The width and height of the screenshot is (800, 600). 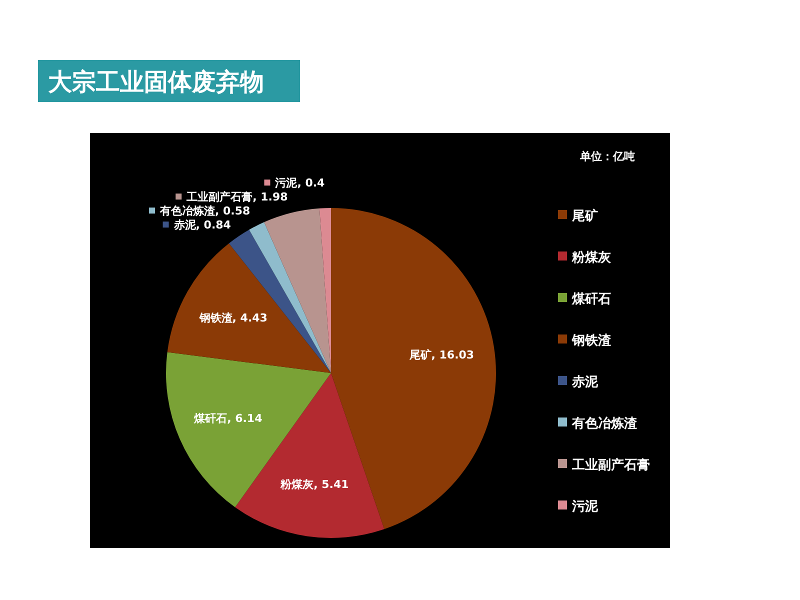 I want to click on legend-label: 粉煤灰, so click(x=591, y=258).